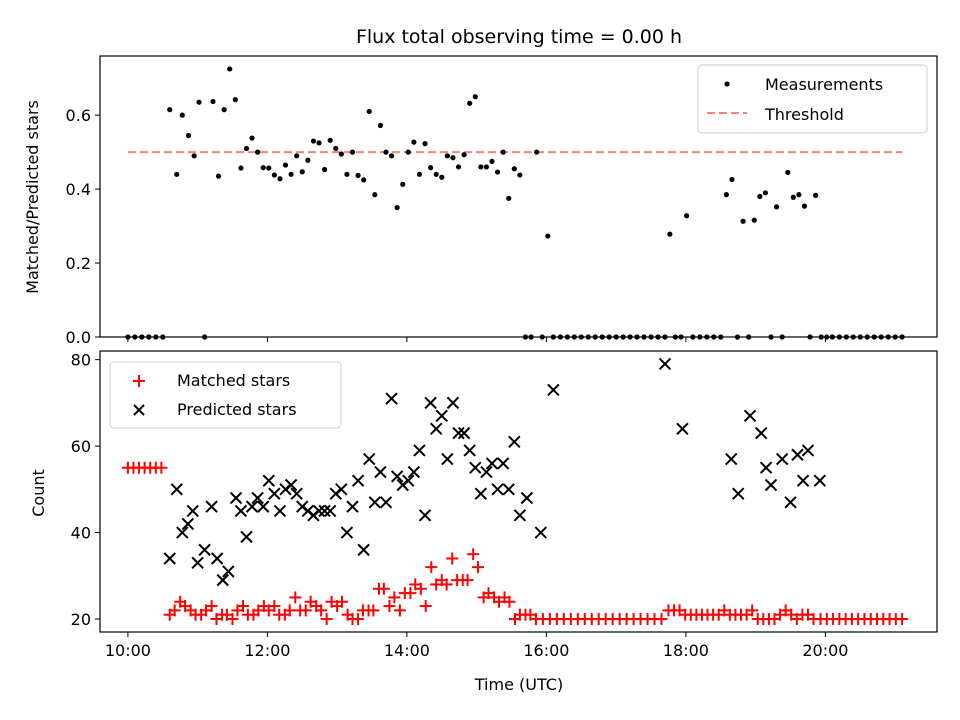  I want to click on x-tick-label: 20:00, so click(825, 650).